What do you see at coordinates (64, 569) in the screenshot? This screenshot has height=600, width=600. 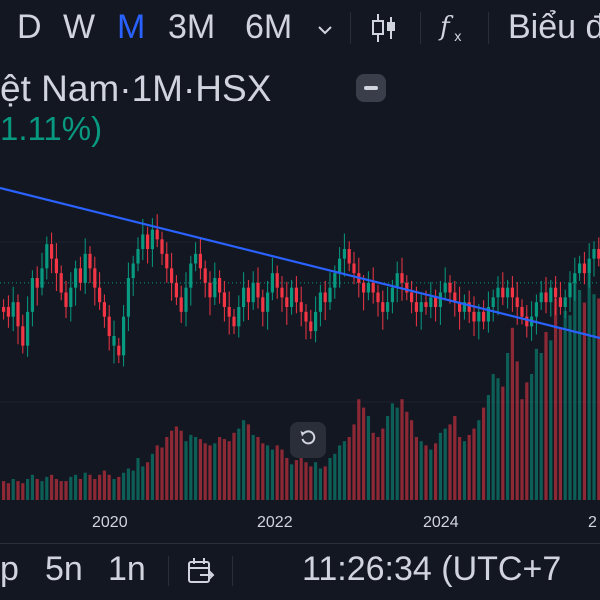 I see `range-5n-button: 5n` at bounding box center [64, 569].